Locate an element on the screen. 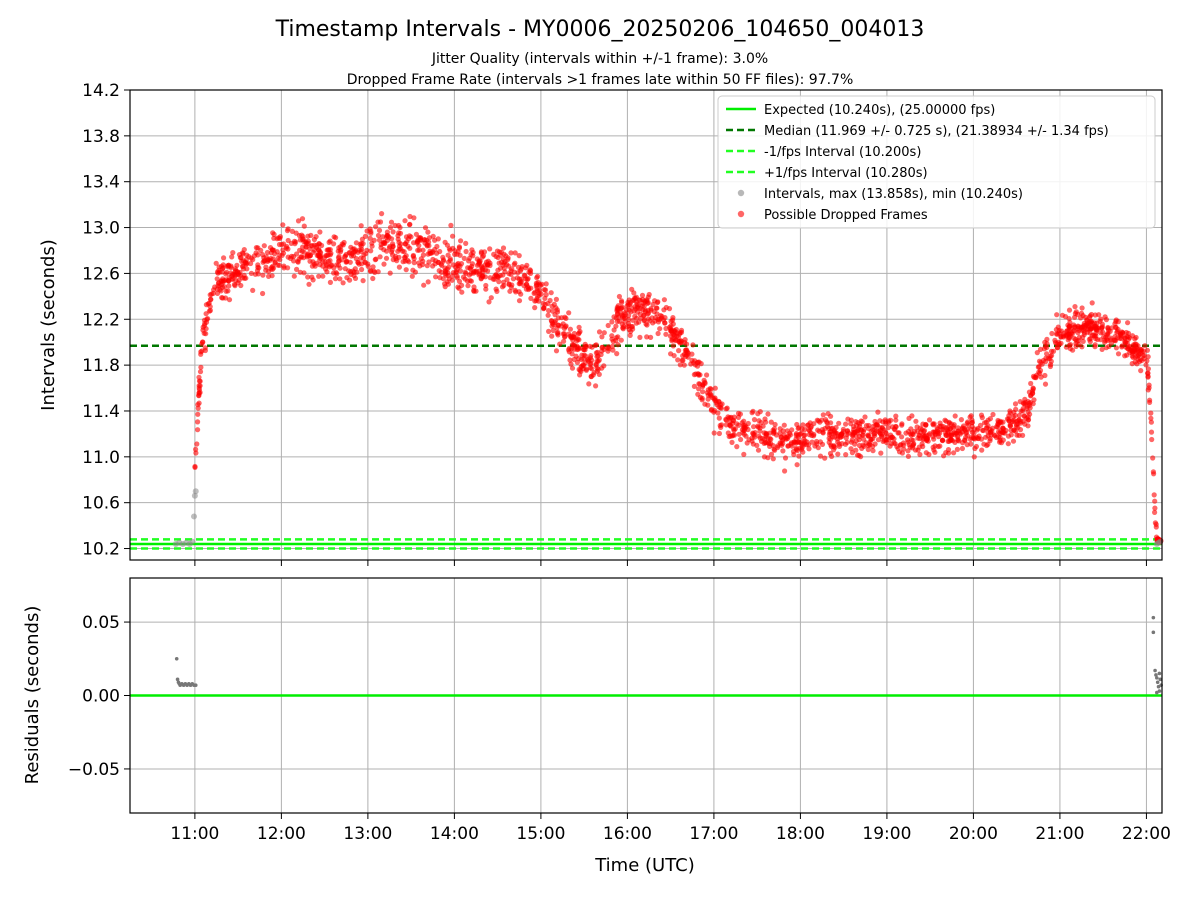  residual-point is located at coordinates (1156, 675).